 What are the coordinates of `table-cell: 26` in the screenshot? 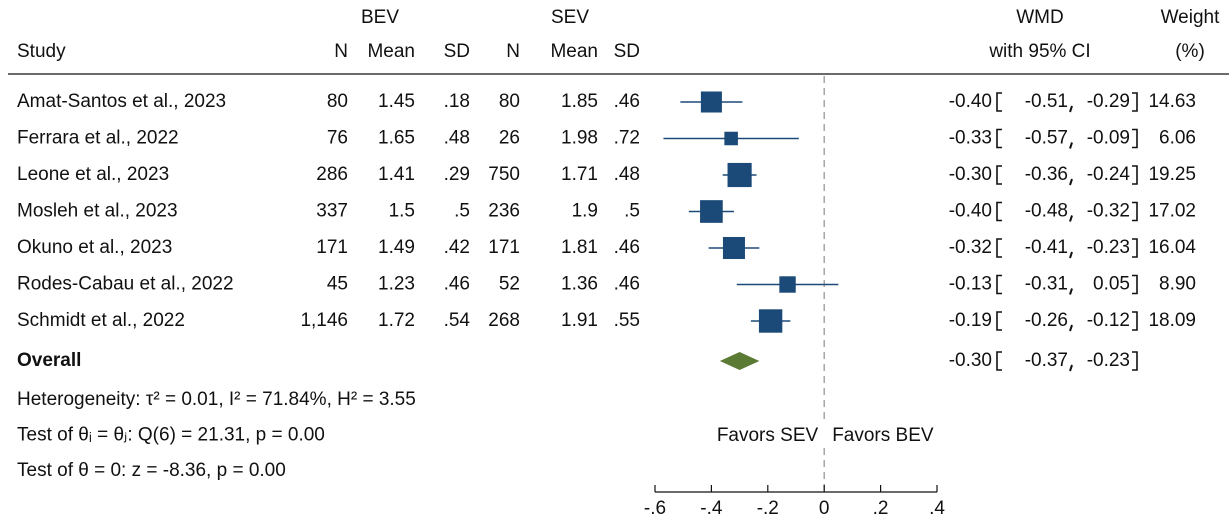 It's located at (509, 138).